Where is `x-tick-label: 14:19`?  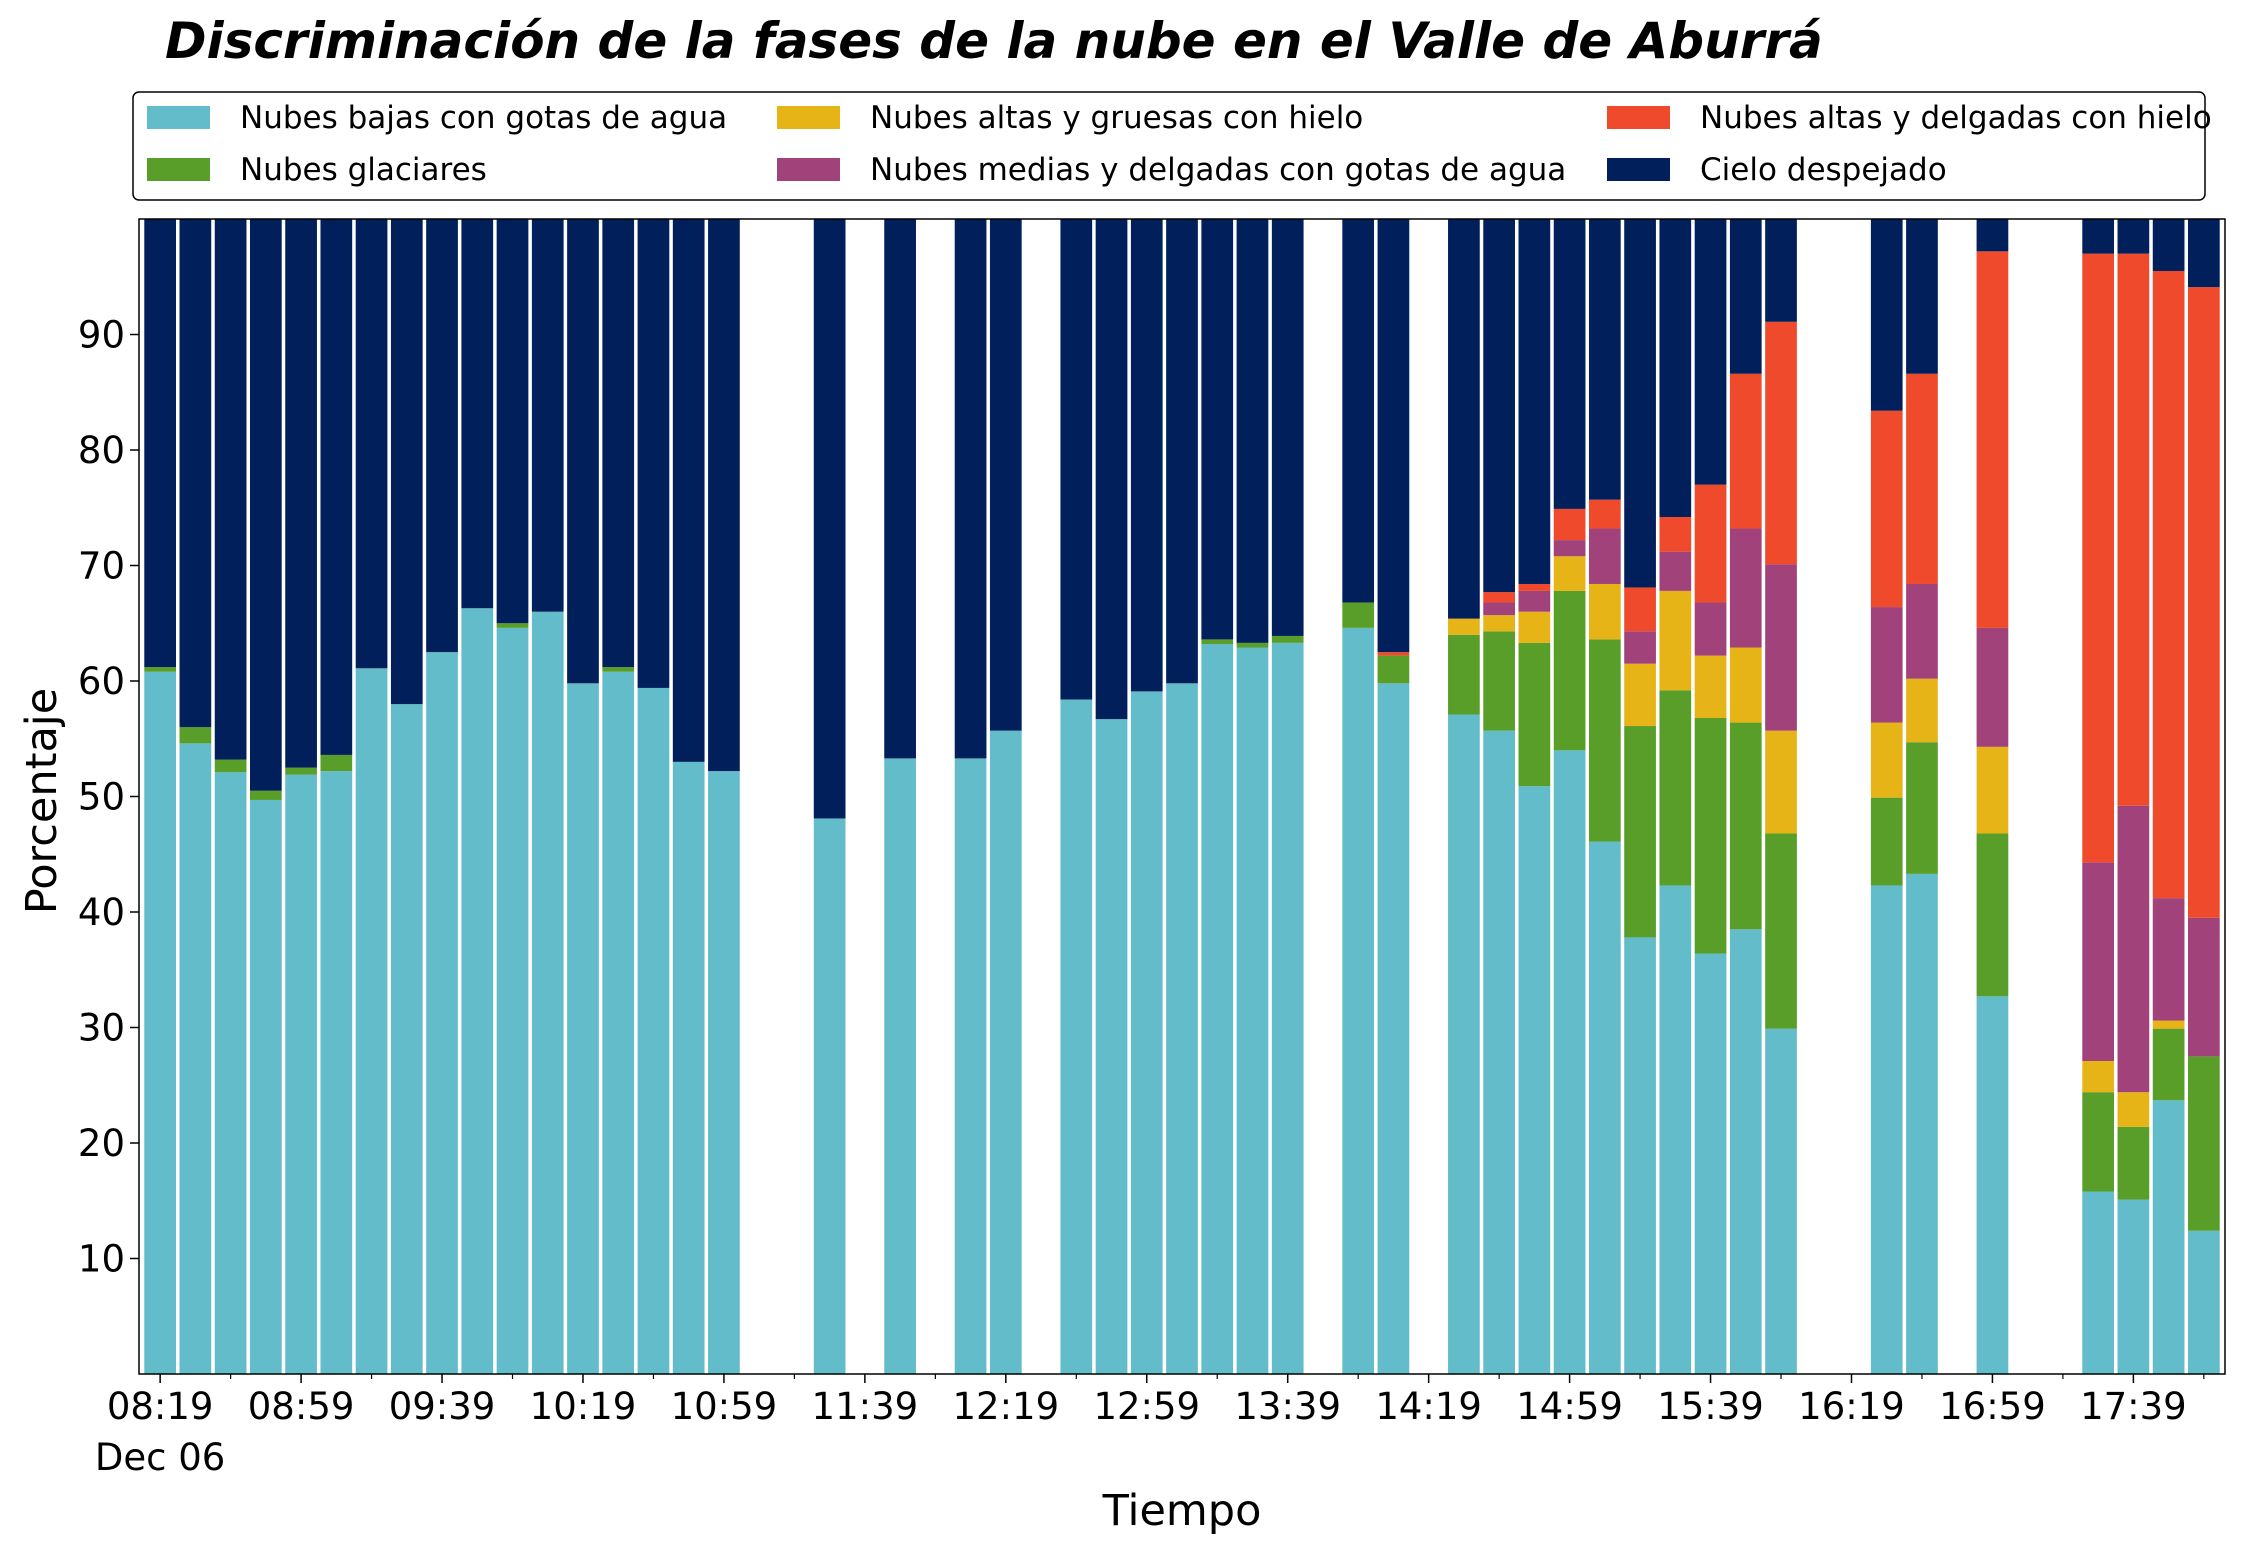
x-tick-label: 14:19 is located at coordinates (1428, 1406).